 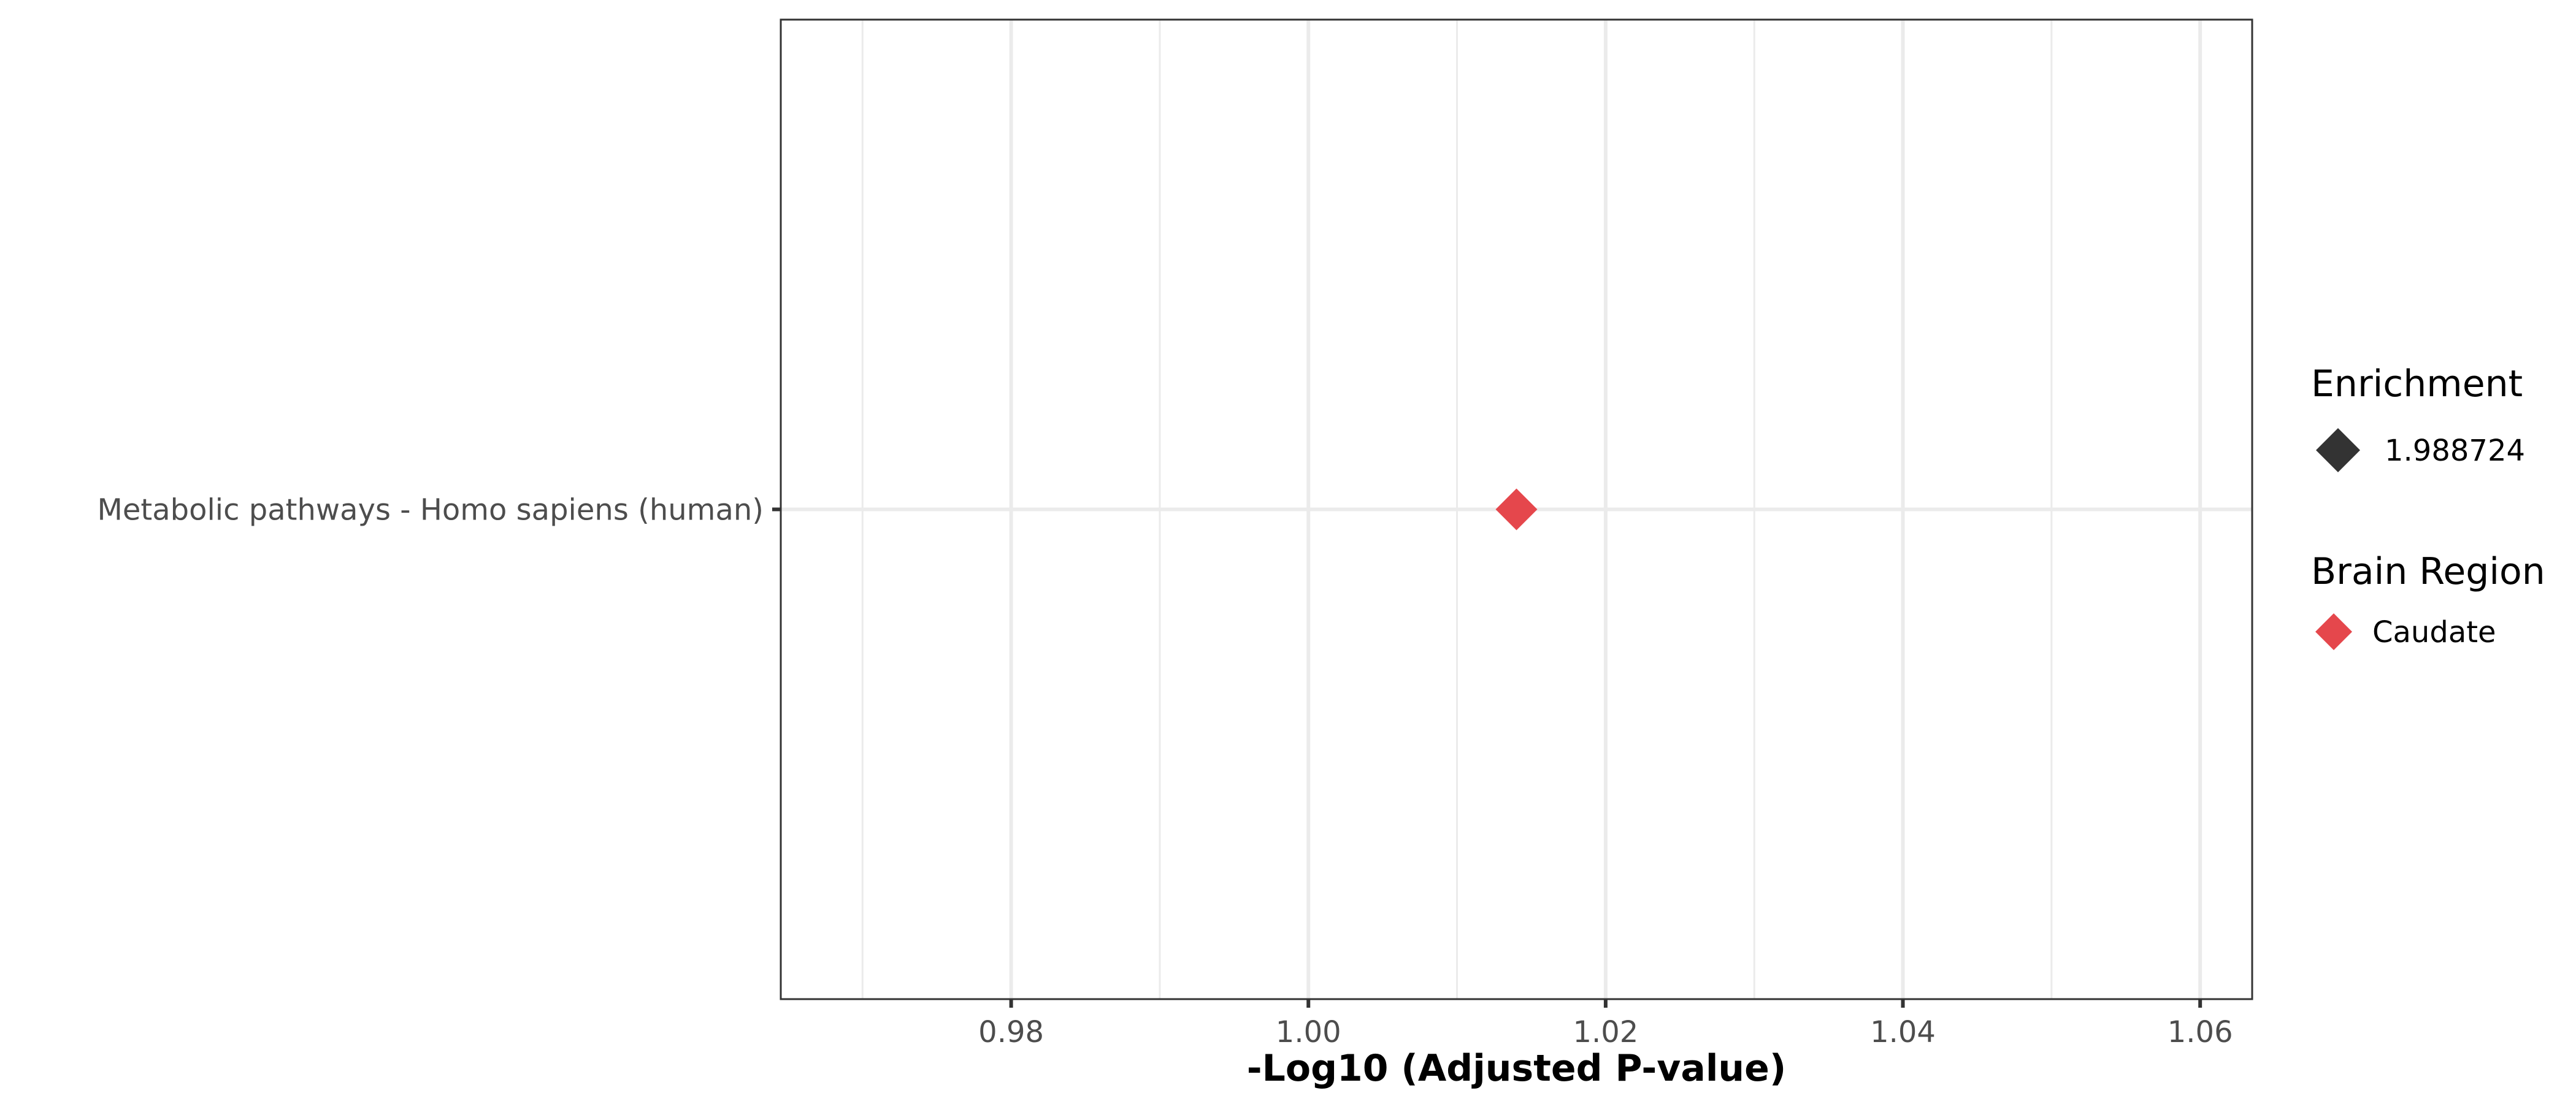 I want to click on x-tick-label: 1.02, so click(x=1605, y=1032).